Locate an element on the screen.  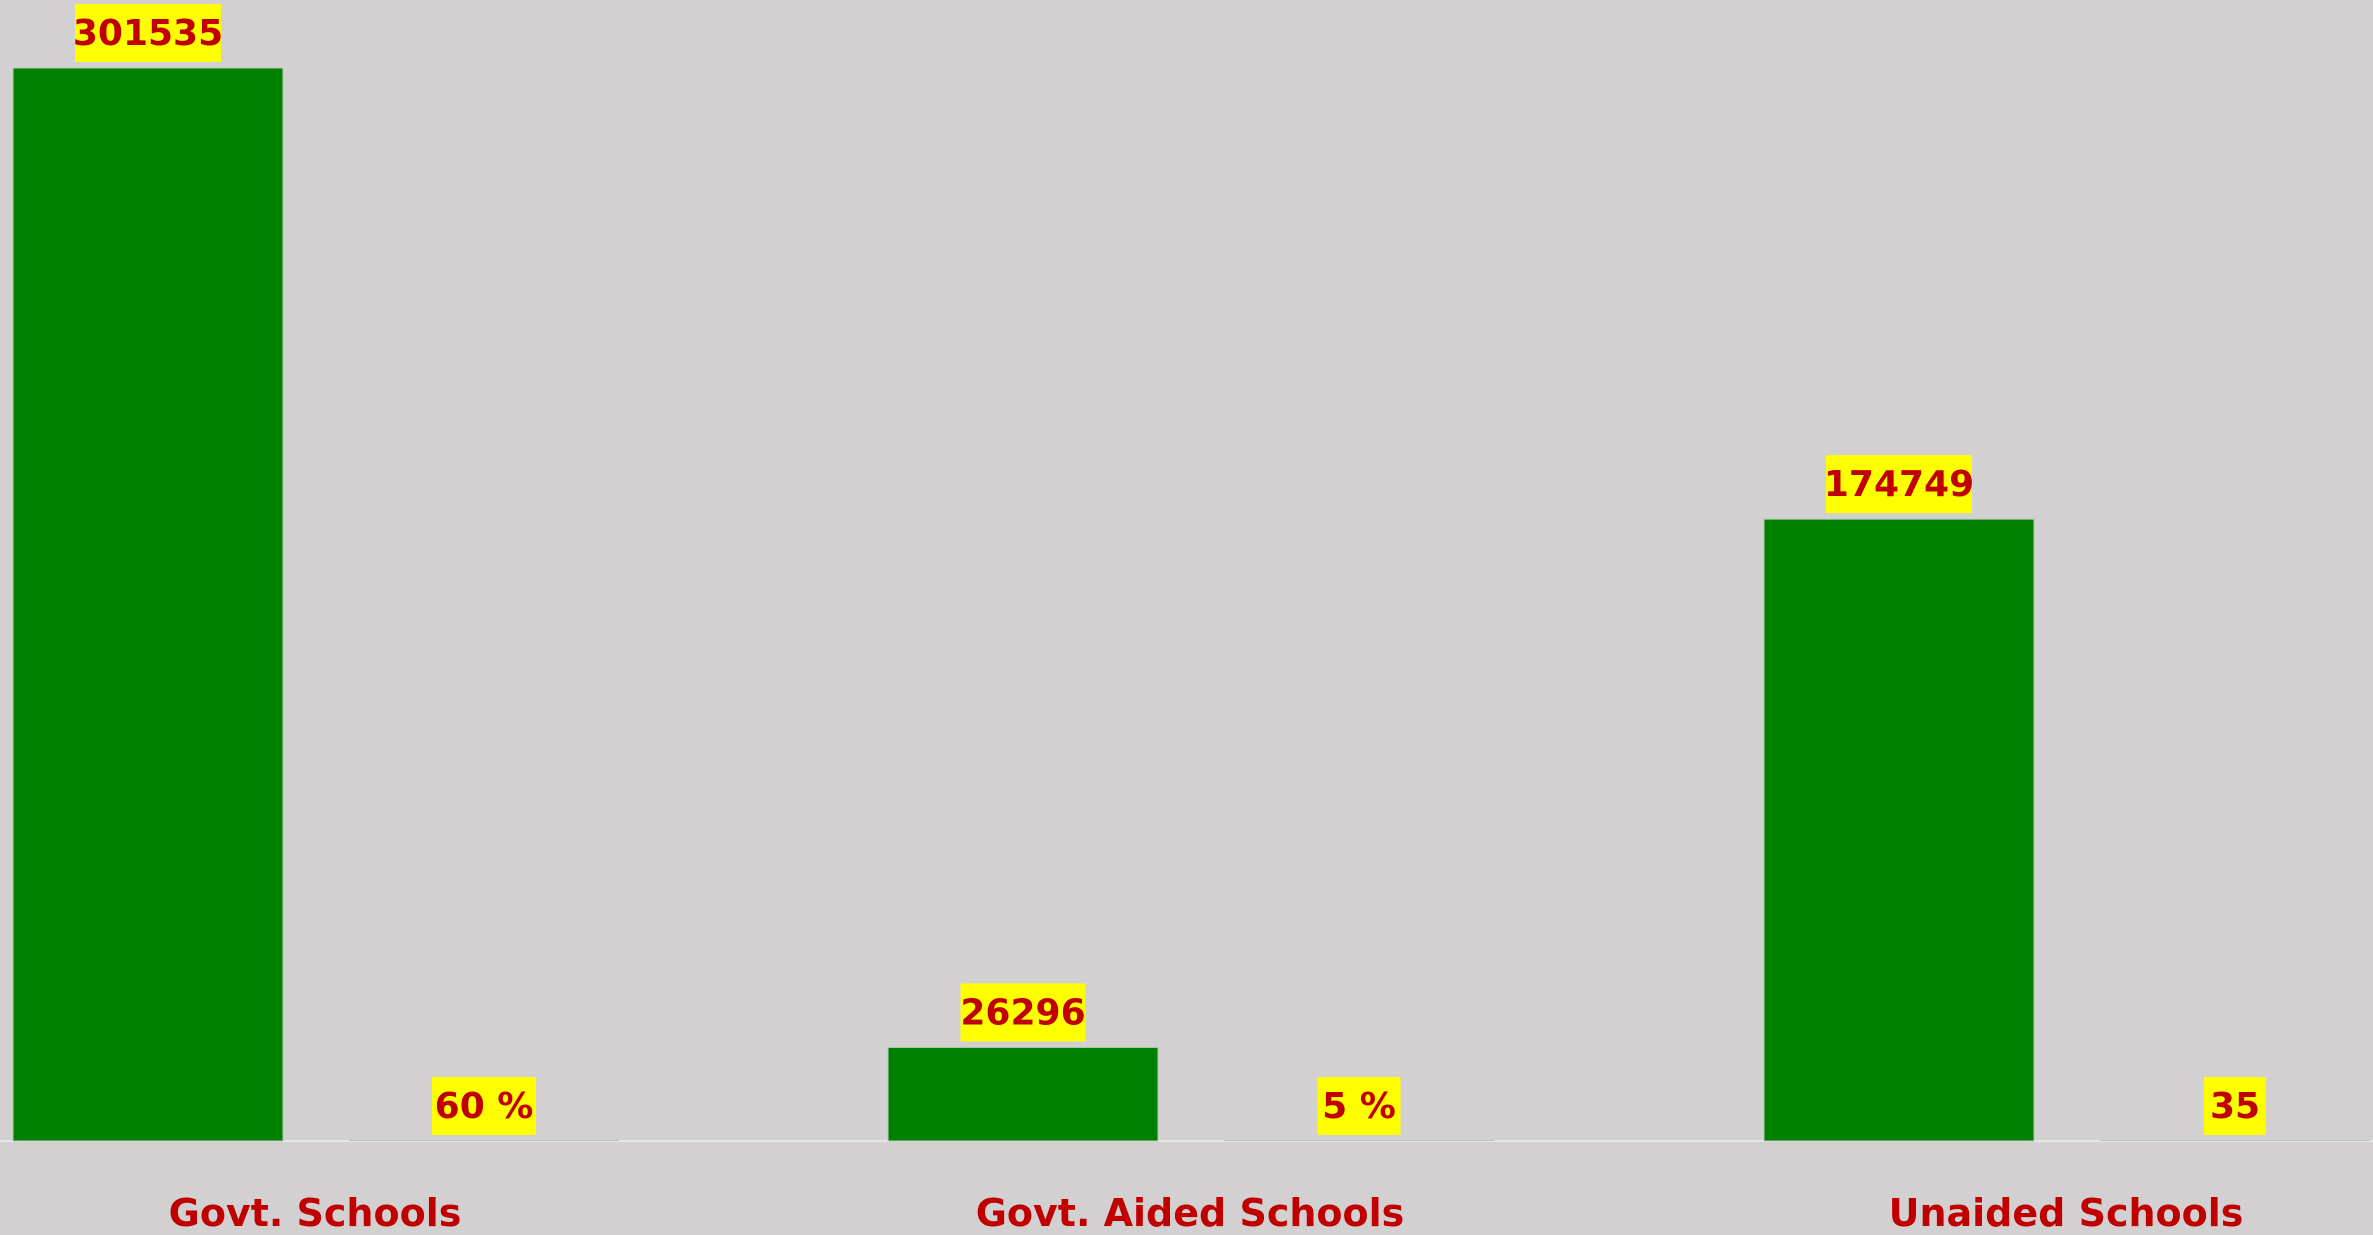
data-label: 301535 is located at coordinates (148, 33).